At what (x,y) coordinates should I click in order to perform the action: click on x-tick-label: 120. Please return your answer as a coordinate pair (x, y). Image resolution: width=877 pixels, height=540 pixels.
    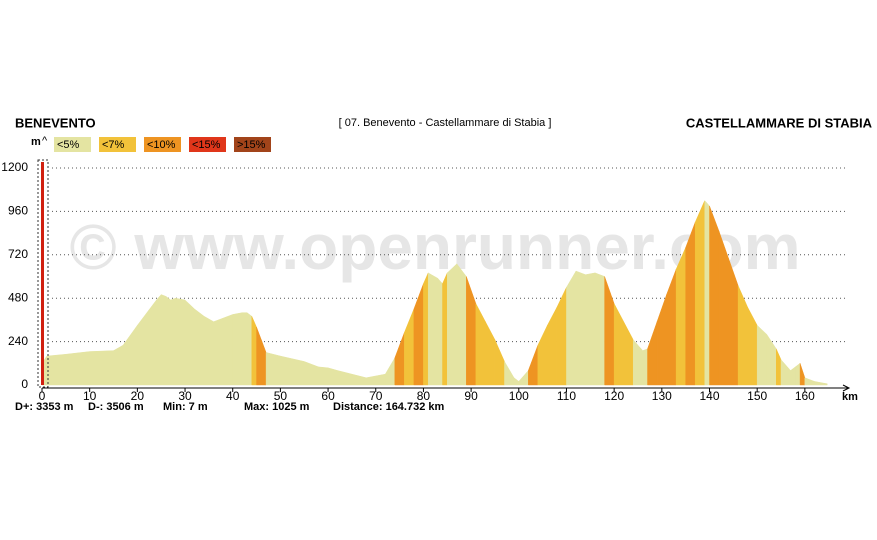
    Looking at the image, I should click on (614, 396).